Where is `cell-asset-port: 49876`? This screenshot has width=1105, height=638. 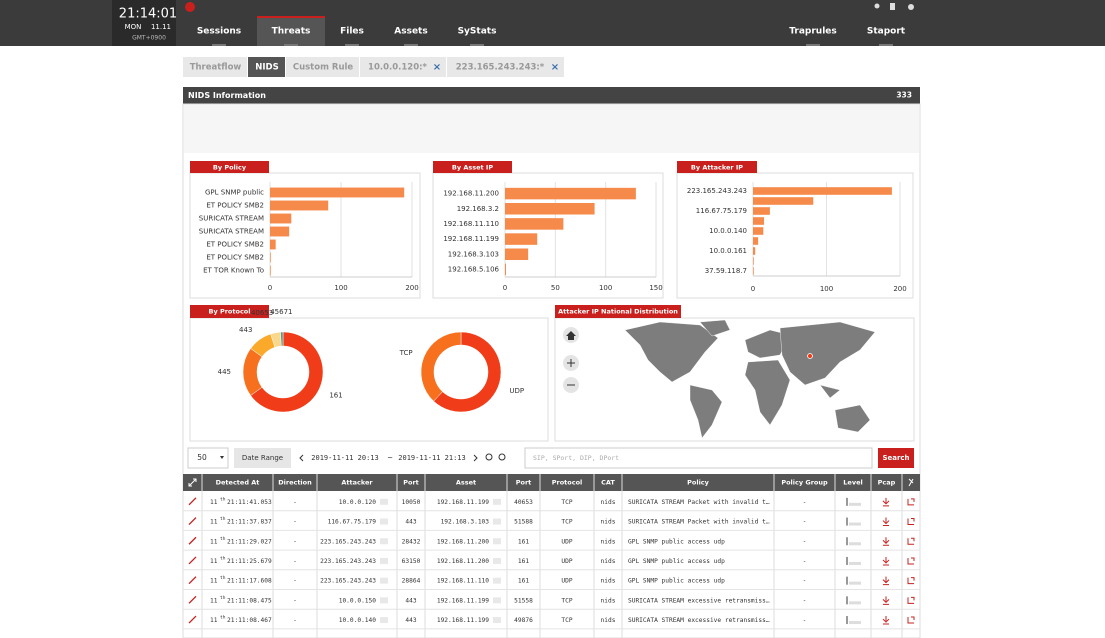 cell-asset-port: 49876 is located at coordinates (523, 620).